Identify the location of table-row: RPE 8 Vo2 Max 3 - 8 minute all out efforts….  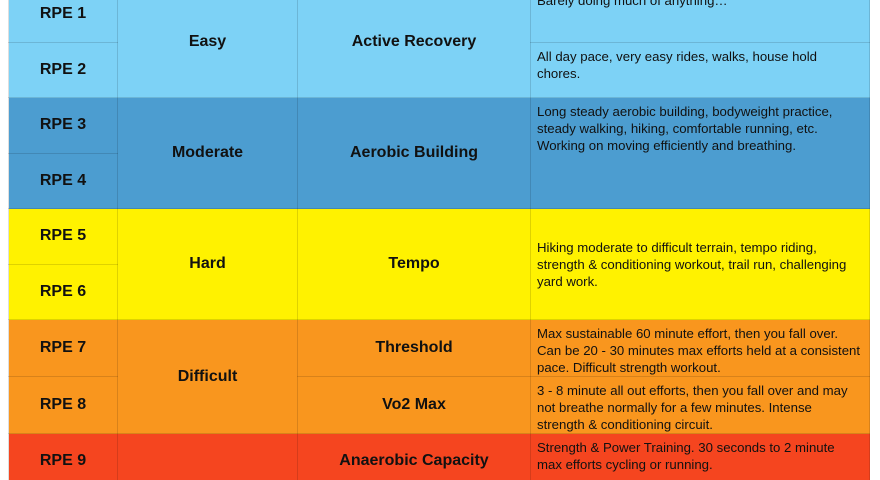
(439, 405).